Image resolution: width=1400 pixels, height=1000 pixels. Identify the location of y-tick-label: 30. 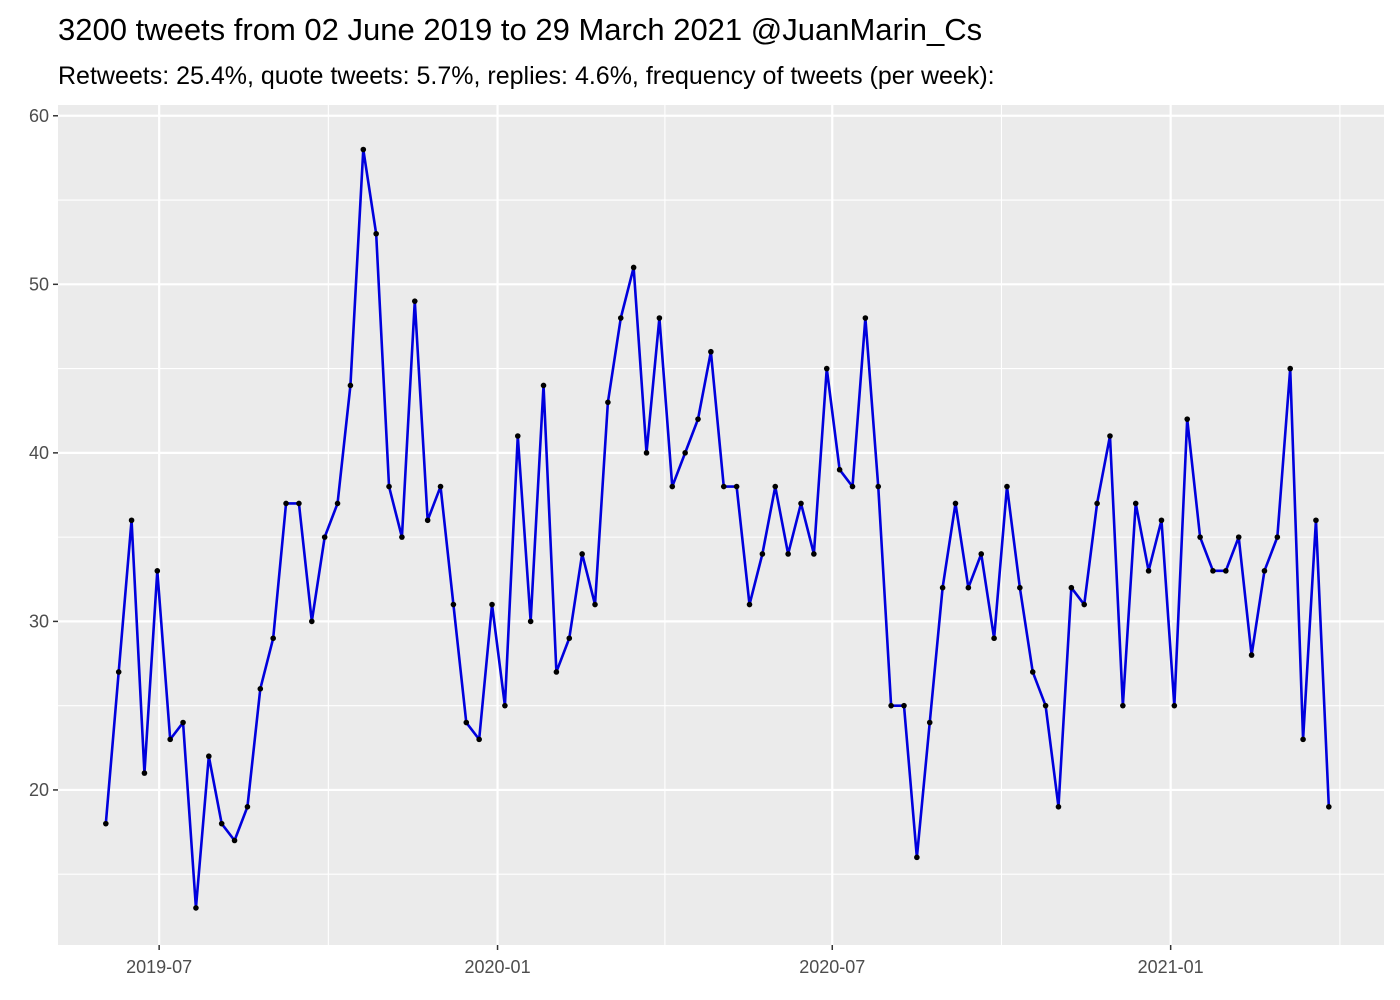
(39, 621).